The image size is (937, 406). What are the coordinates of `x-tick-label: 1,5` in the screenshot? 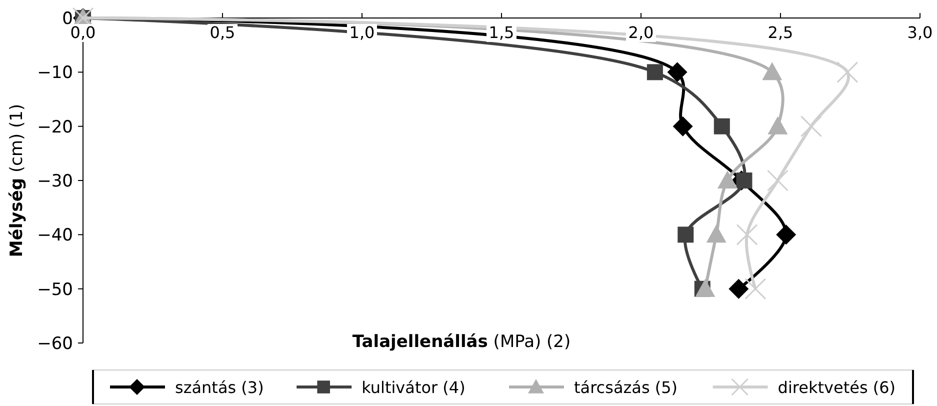 It's located at (501, 32).